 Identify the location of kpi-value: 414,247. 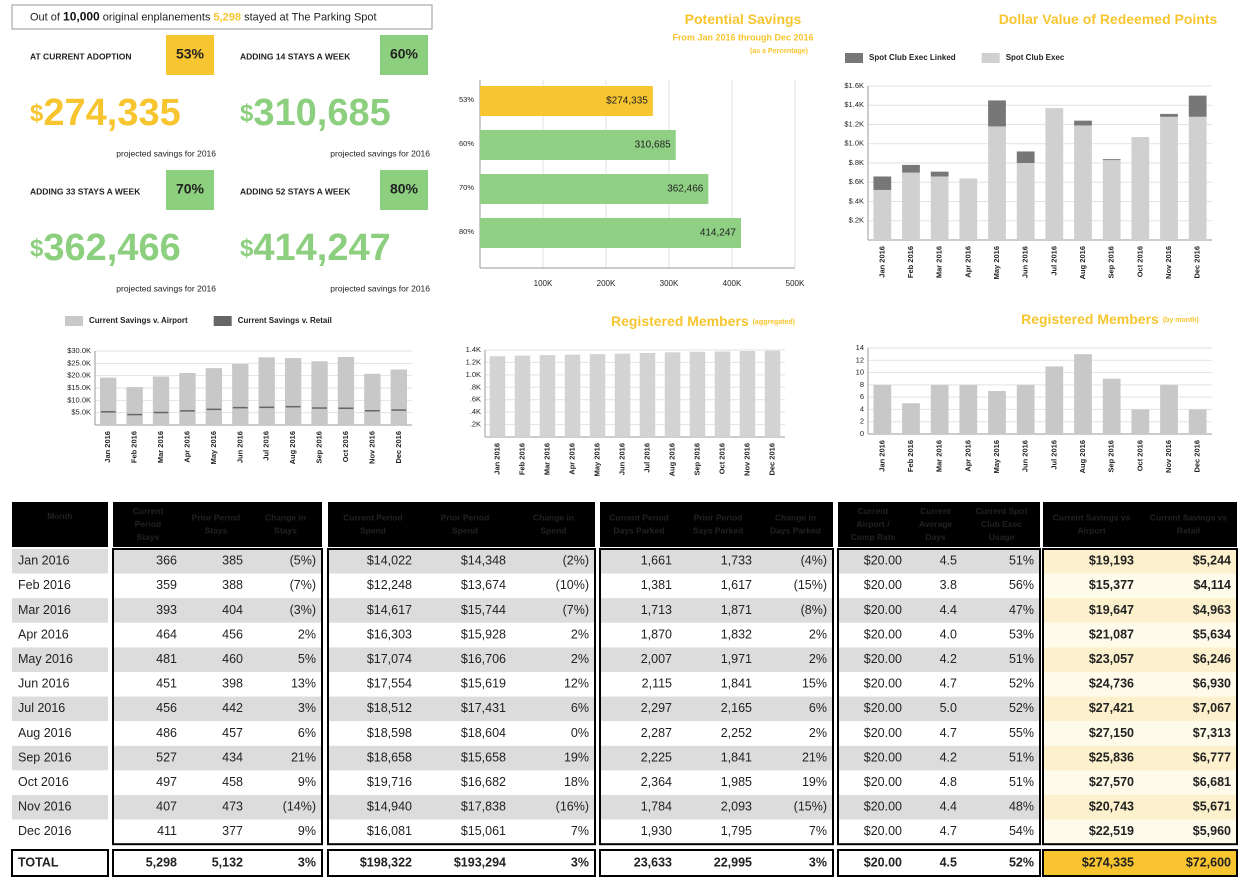
(321, 248).